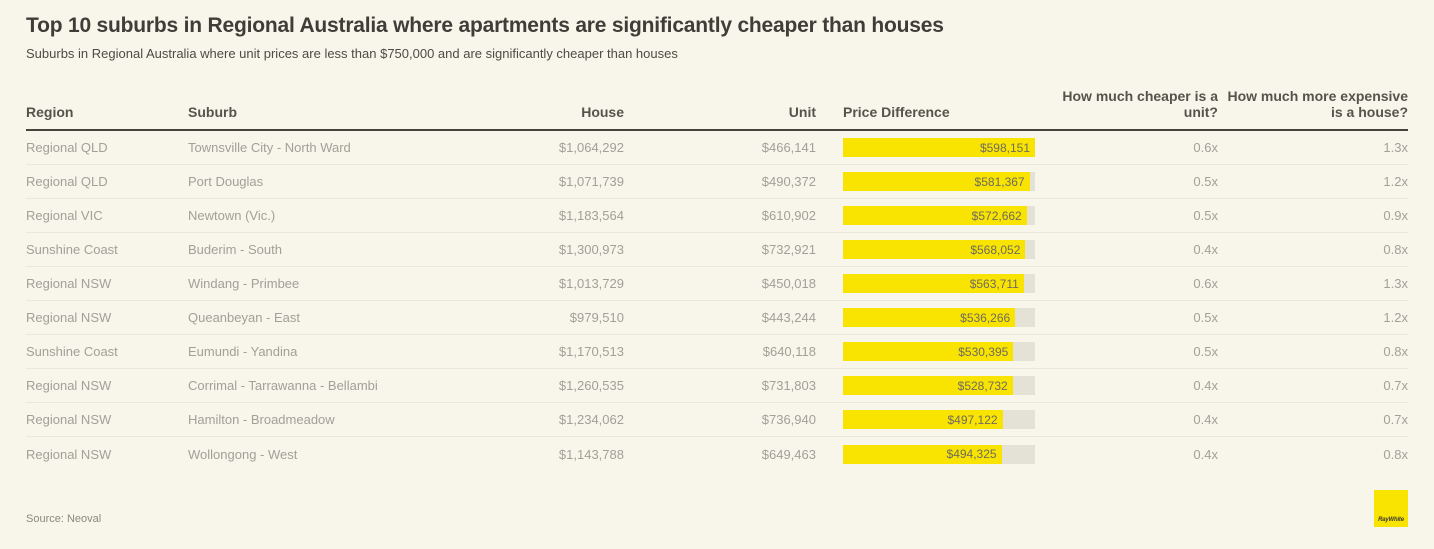  What do you see at coordinates (928, 351) in the screenshot?
I see `price-difference-bar: $530,395` at bounding box center [928, 351].